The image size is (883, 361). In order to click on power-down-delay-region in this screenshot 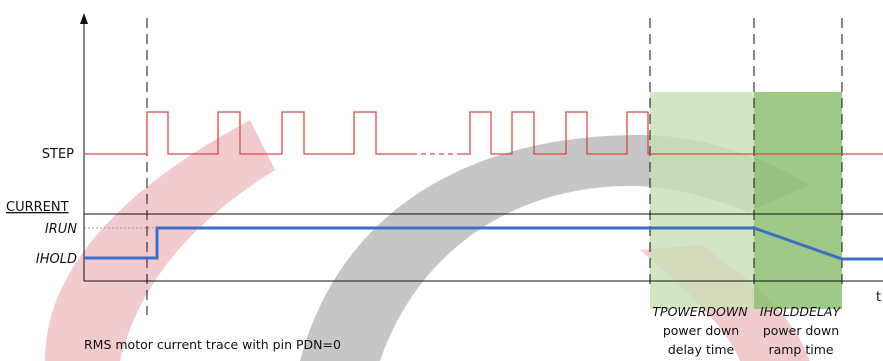, I will do `click(702, 200)`.